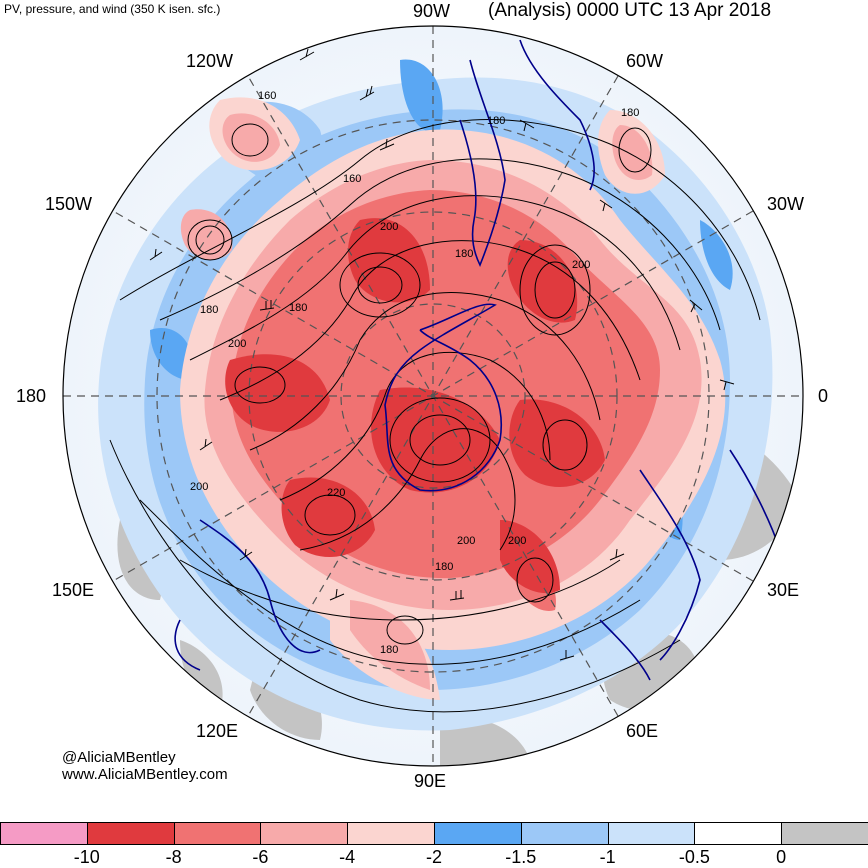  What do you see at coordinates (210, 61) in the screenshot?
I see `lon-label-120w: 120W` at bounding box center [210, 61].